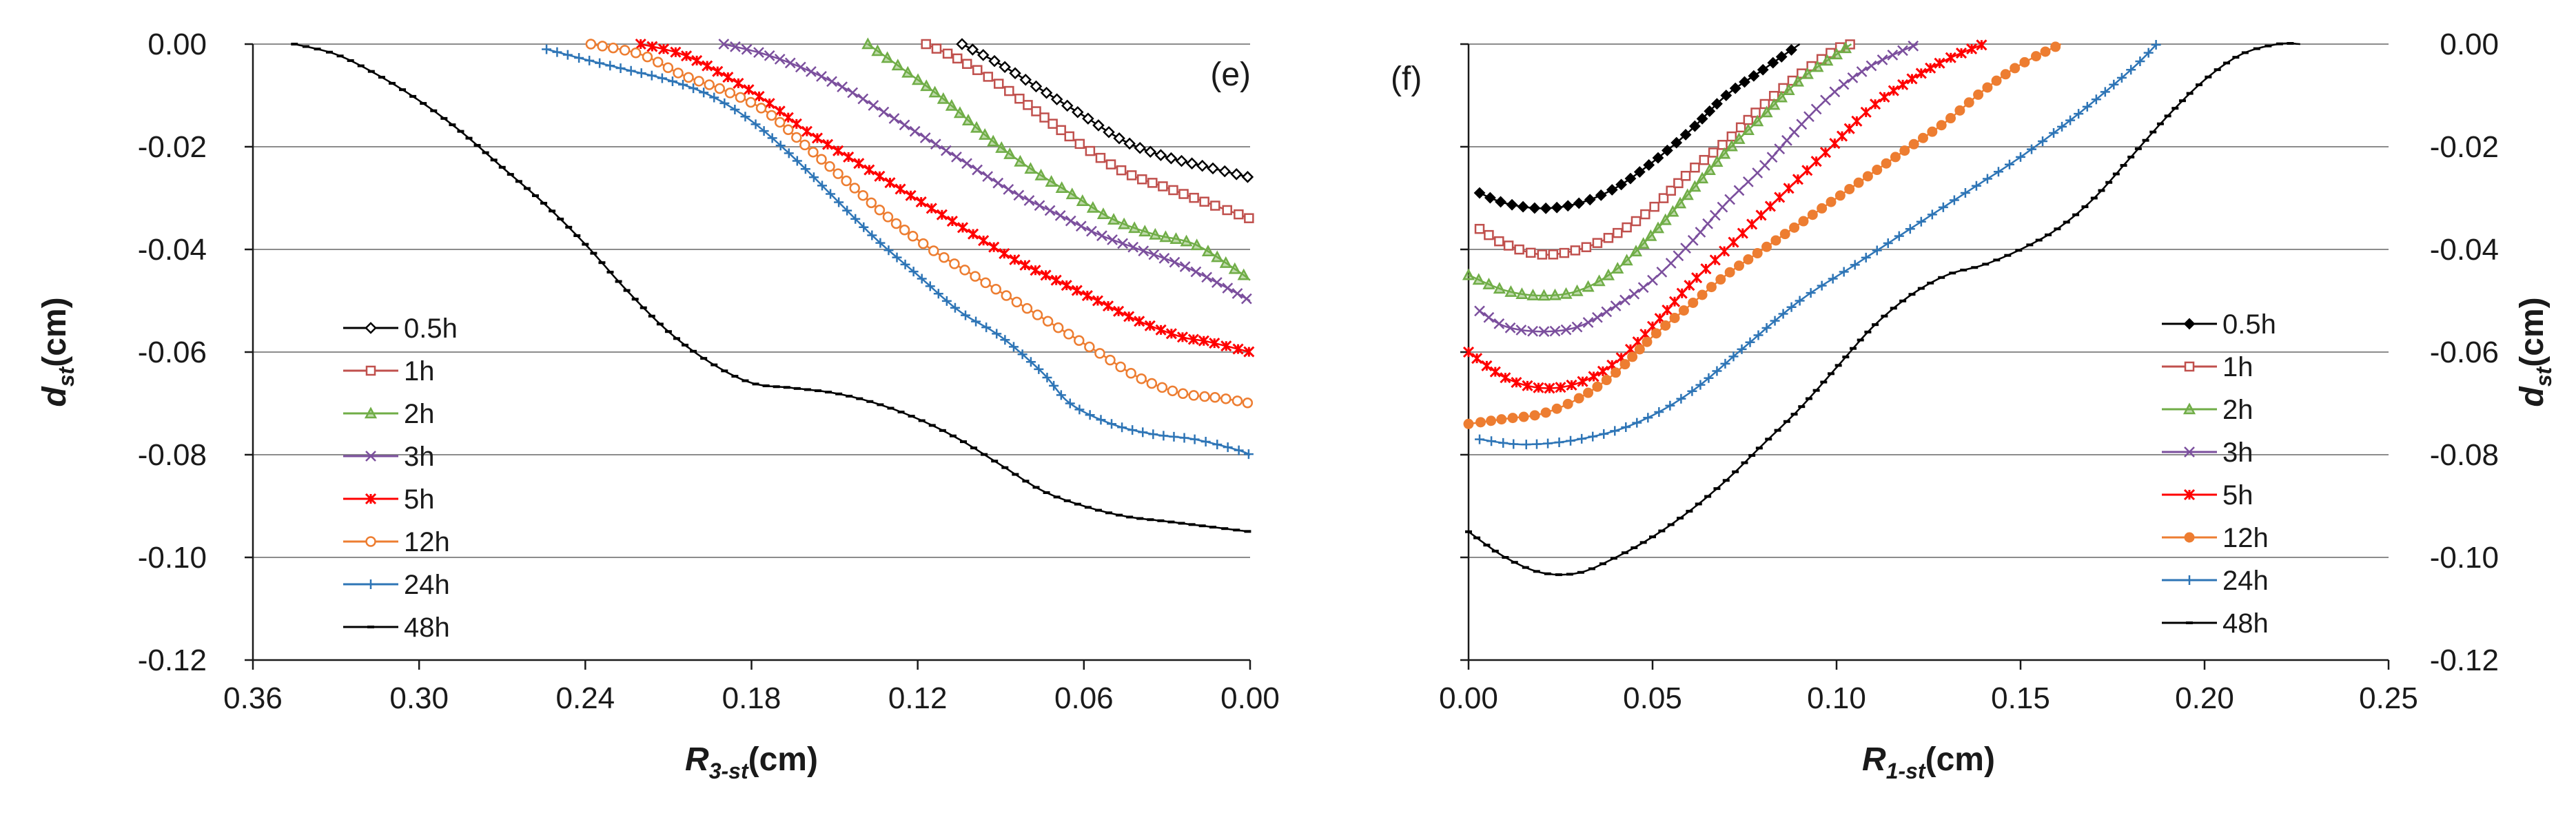 This screenshot has width=2576, height=813. What do you see at coordinates (2207, 495) in the screenshot?
I see `legend-item: 5h` at bounding box center [2207, 495].